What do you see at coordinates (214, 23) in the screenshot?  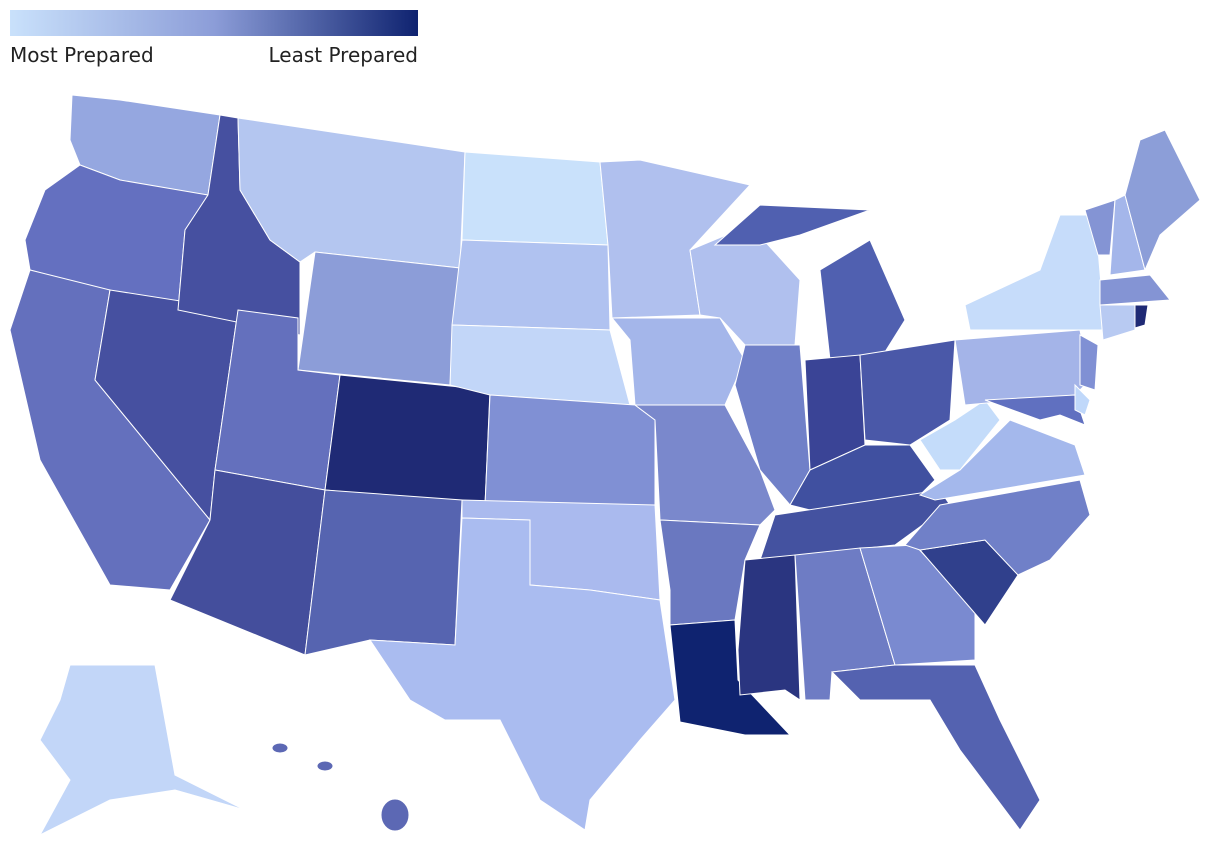 I see `legend-gradient` at bounding box center [214, 23].